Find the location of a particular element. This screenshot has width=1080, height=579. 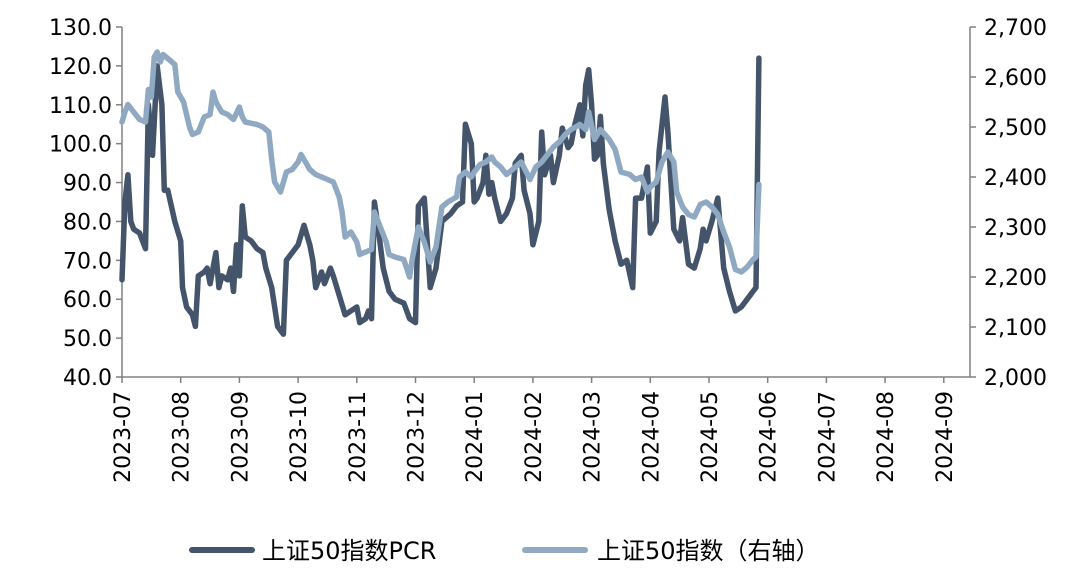

x-tick-label: 2024-06 is located at coordinates (769, 437).